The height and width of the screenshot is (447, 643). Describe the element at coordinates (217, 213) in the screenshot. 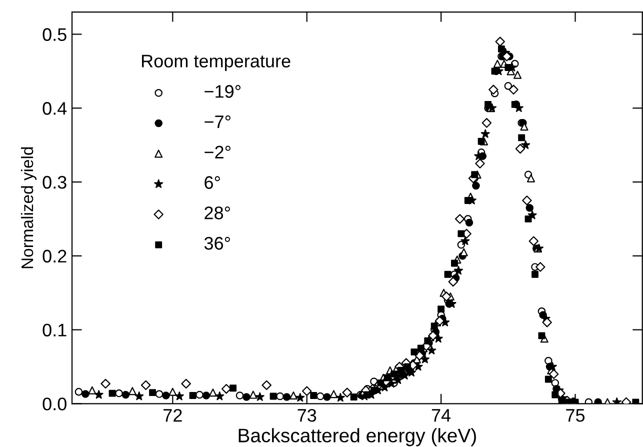

I see `legend-label: 28°` at that location.